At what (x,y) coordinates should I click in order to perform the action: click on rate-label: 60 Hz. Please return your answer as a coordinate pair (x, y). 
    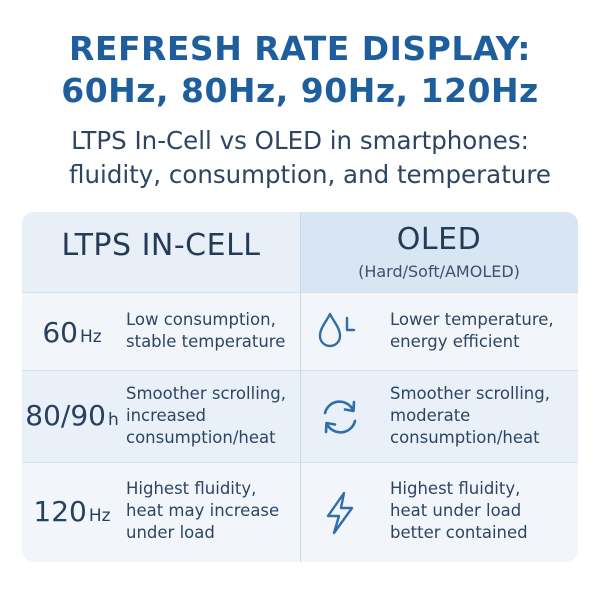
    Looking at the image, I should click on (72, 332).